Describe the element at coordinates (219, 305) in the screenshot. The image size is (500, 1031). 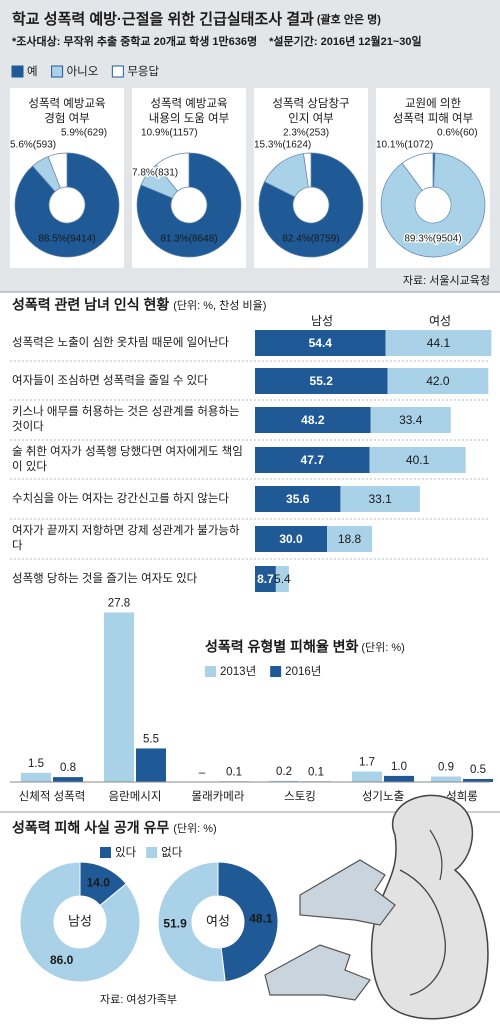
I see `section-subtitle: (단위: %, 찬성 비율)` at that location.